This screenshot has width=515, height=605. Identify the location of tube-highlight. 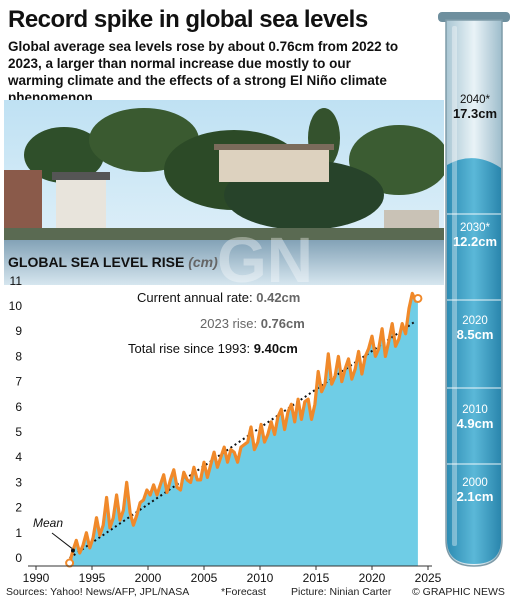
(454, 286).